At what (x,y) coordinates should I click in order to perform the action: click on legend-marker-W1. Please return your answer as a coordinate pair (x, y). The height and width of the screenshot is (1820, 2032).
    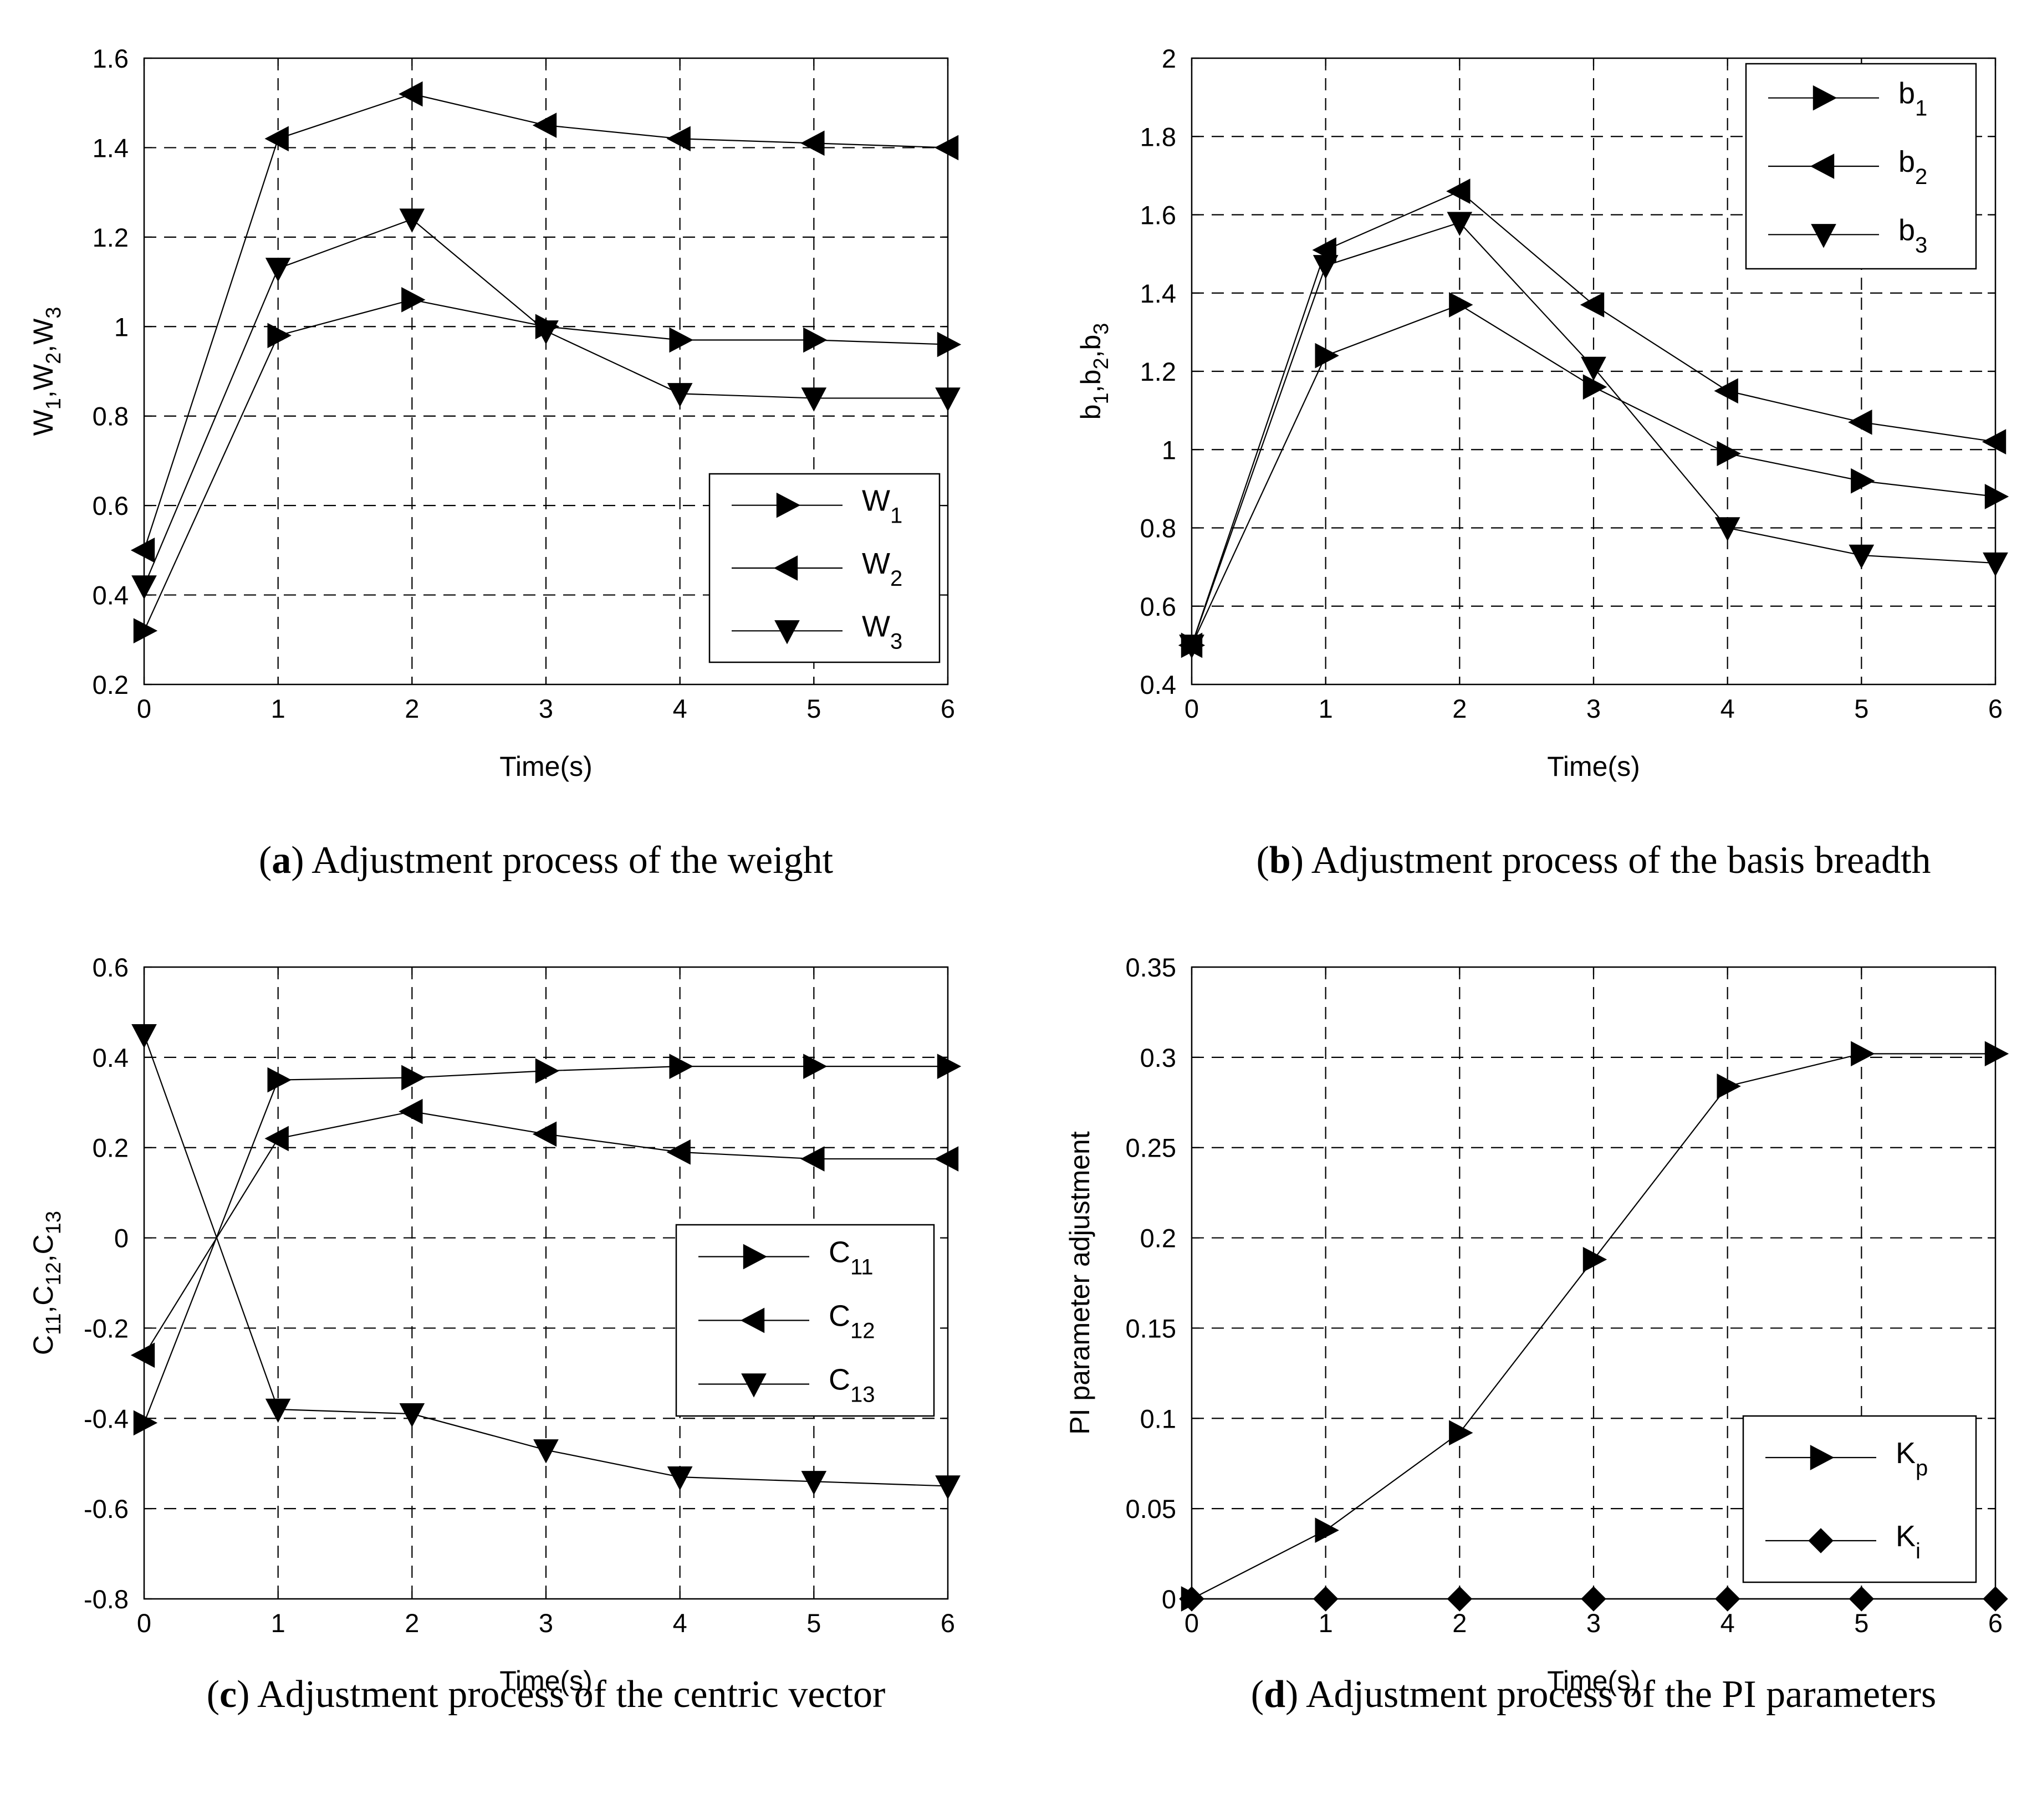
    Looking at the image, I should click on (788, 505).